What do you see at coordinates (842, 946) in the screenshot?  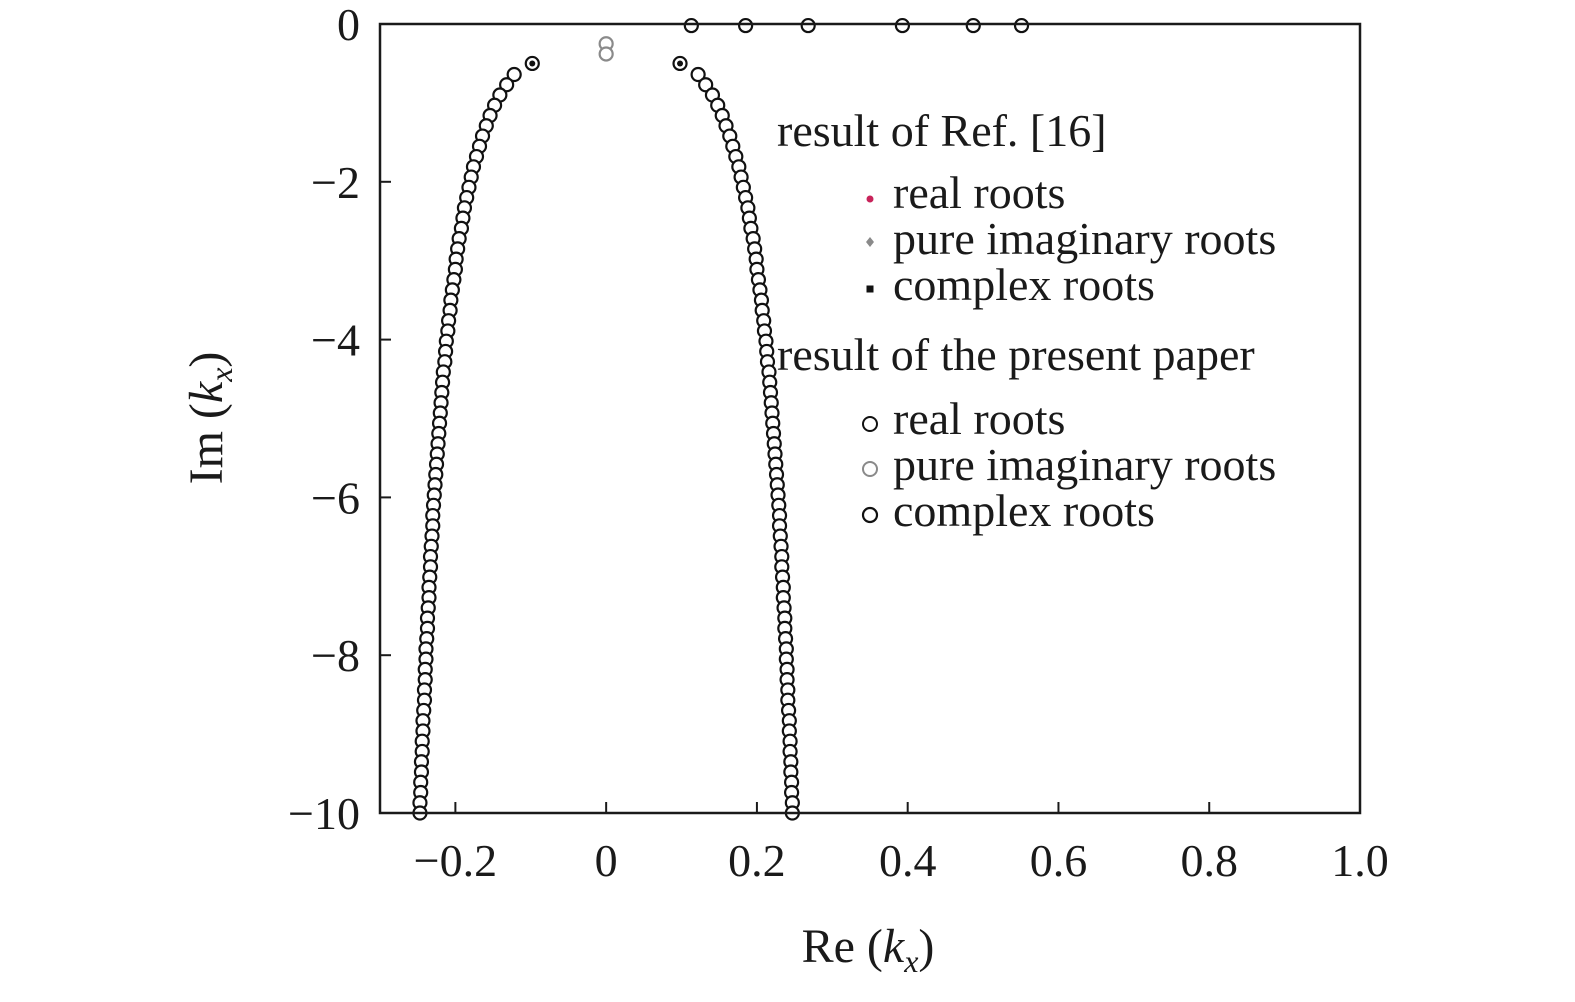 I see `x-axis-label-prefix: Re (` at bounding box center [842, 946].